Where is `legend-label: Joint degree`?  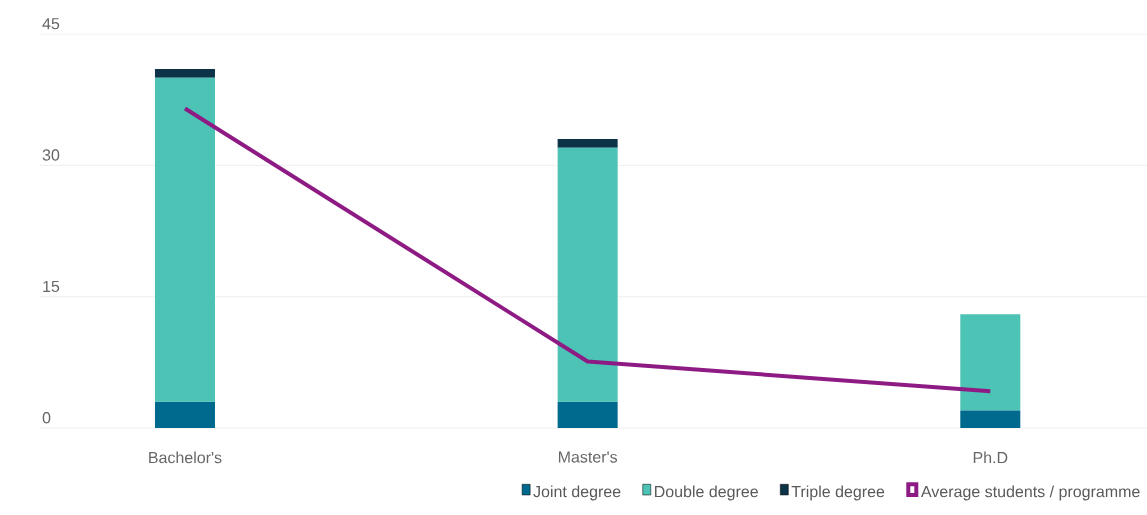
legend-label: Joint degree is located at coordinates (577, 493).